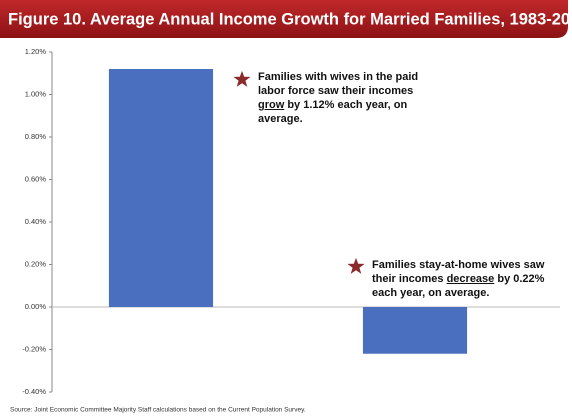 This screenshot has height=420, width=572. What do you see at coordinates (34, 391) in the screenshot?
I see `y-tick-label: -0.40%` at bounding box center [34, 391].